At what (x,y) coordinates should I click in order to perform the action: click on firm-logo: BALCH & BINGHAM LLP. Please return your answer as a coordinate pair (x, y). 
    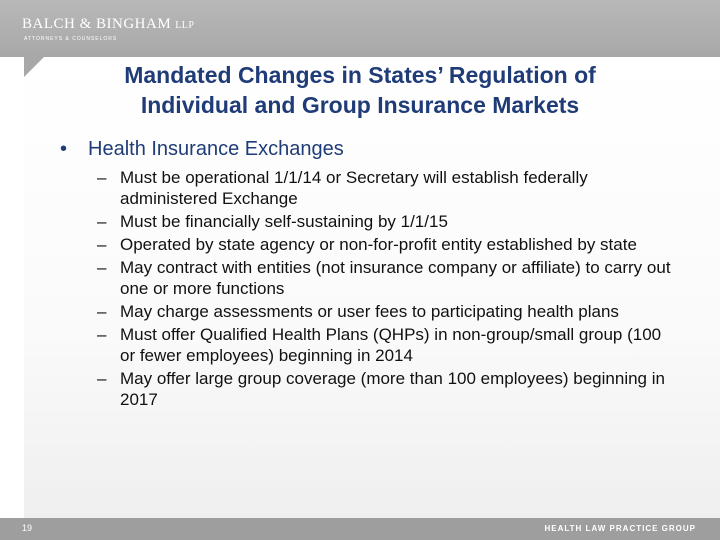
    Looking at the image, I should click on (108, 24).